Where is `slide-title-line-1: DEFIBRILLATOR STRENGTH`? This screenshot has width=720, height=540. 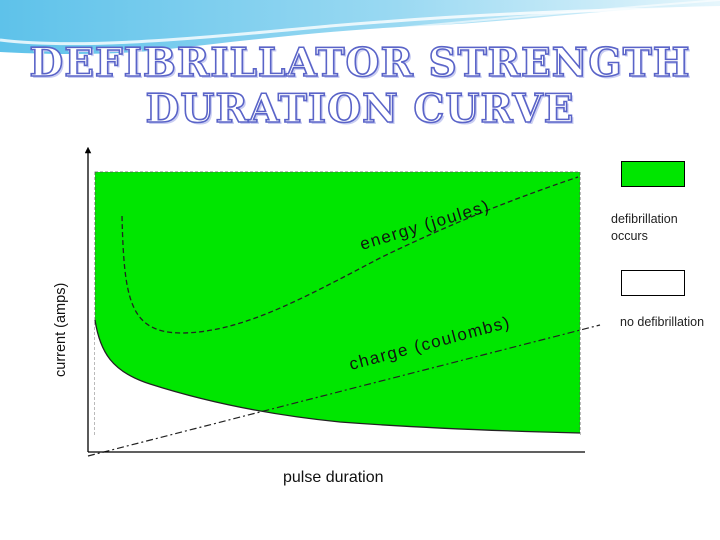 slide-title-line-1: DEFIBRILLATOR STRENGTH is located at coordinates (360, 63).